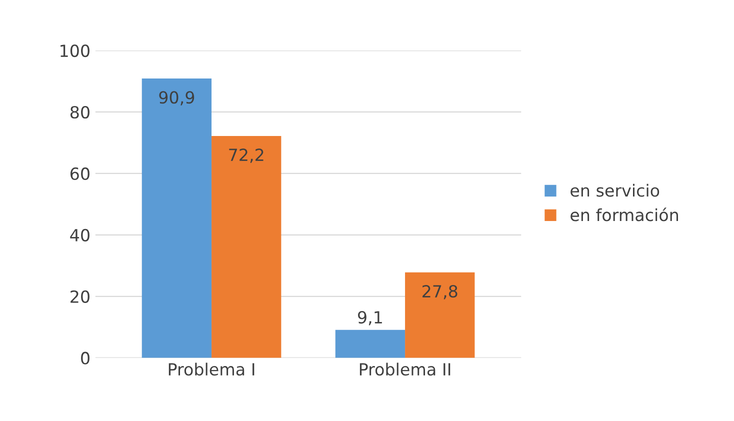 The width and height of the screenshot is (734, 421). Describe the element at coordinates (80, 235) in the screenshot. I see `y-tick-label: 40` at that location.